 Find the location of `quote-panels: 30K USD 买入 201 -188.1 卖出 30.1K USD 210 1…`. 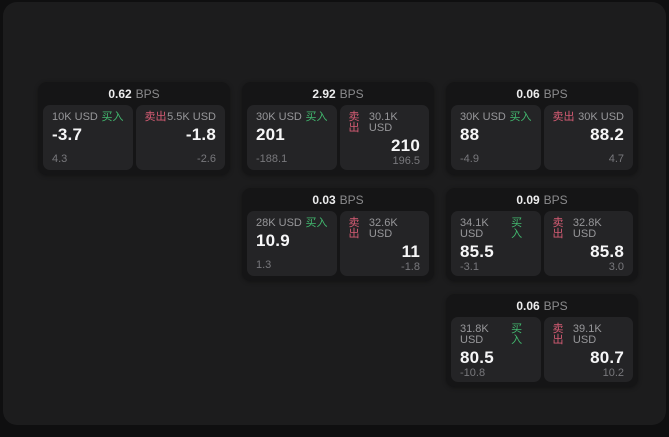

quote-panels: 30K USD 买入 201 -188.1 卖出 30.1K USD 210 1… is located at coordinates (338, 137).